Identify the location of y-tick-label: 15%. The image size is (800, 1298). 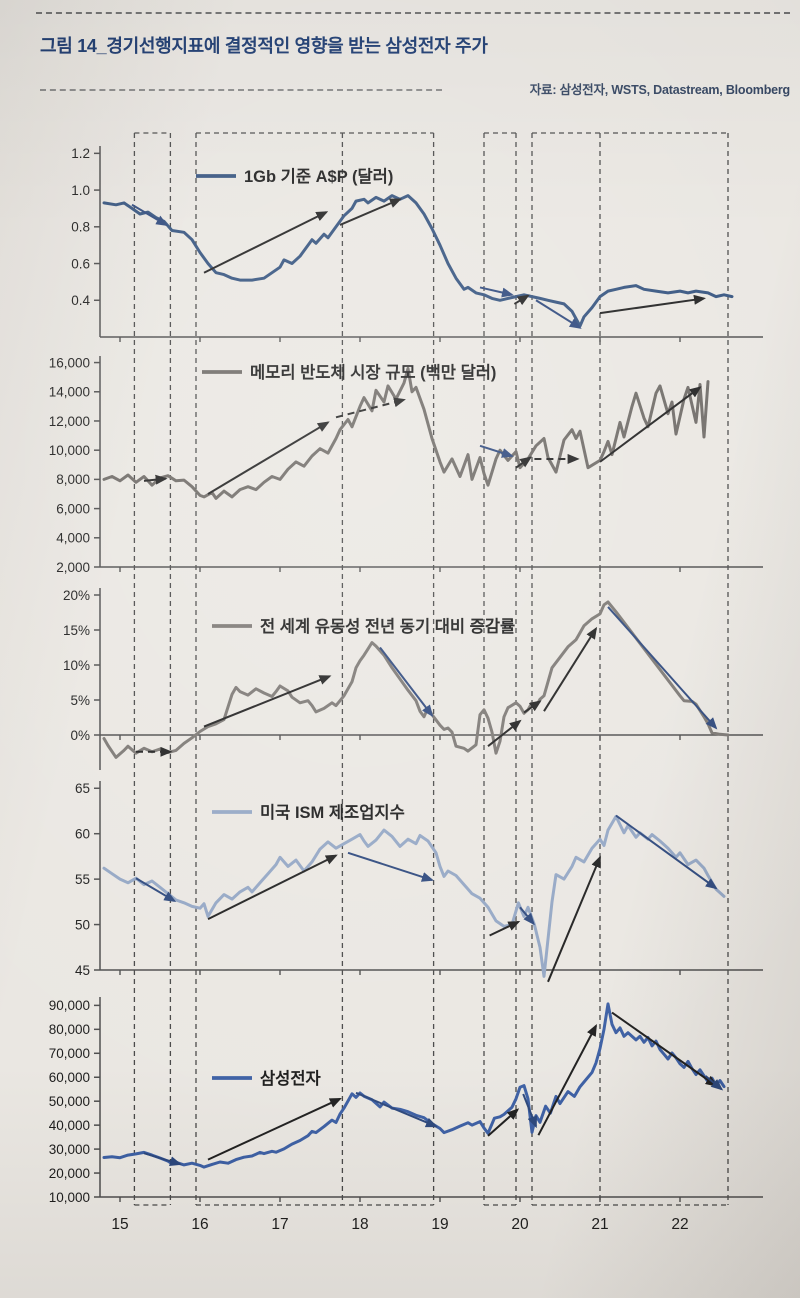
(76, 630).